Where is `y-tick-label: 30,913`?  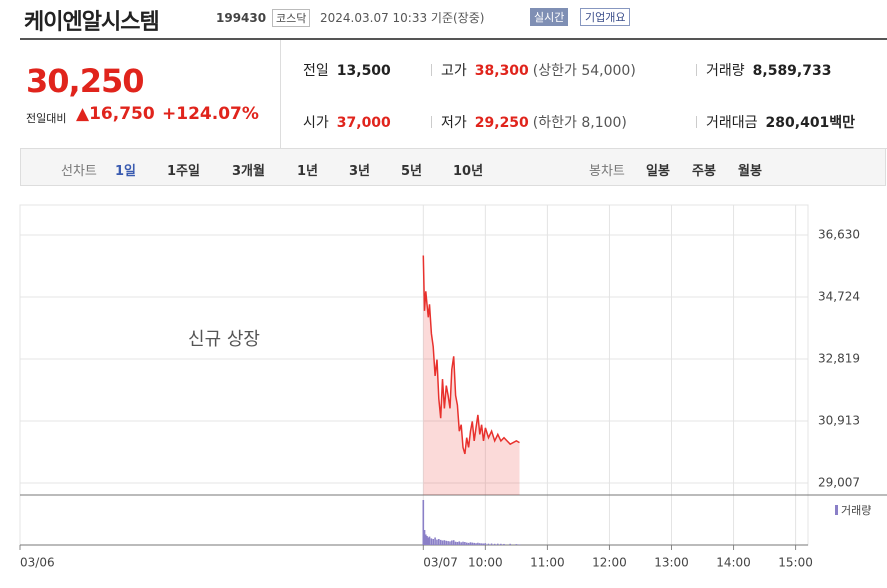
y-tick-label: 30,913 is located at coordinates (839, 420).